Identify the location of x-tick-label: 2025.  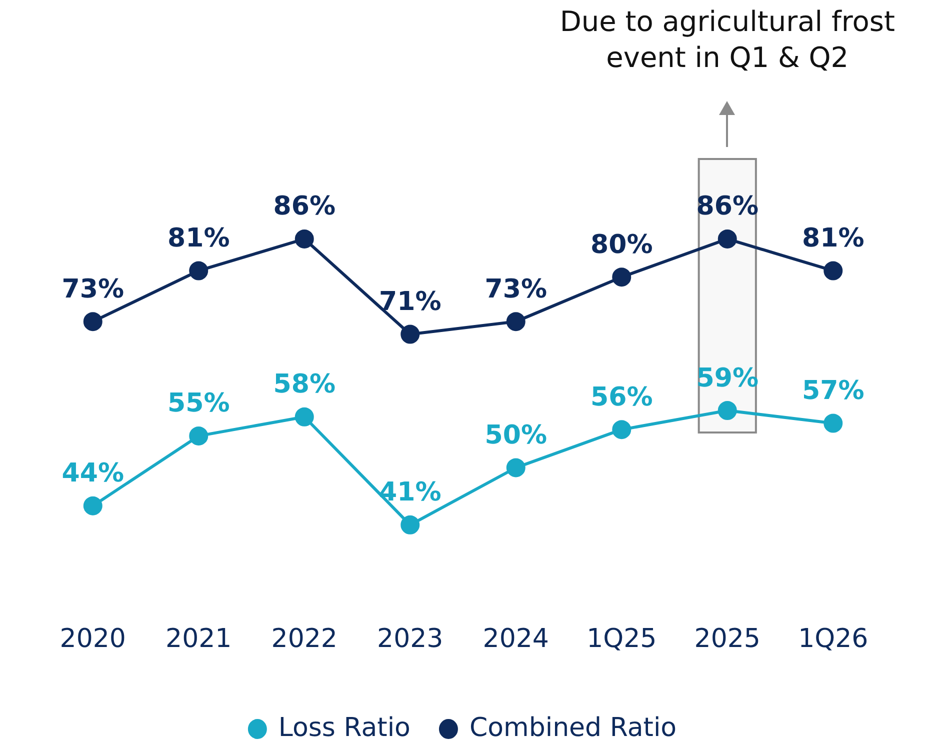
(727, 639).